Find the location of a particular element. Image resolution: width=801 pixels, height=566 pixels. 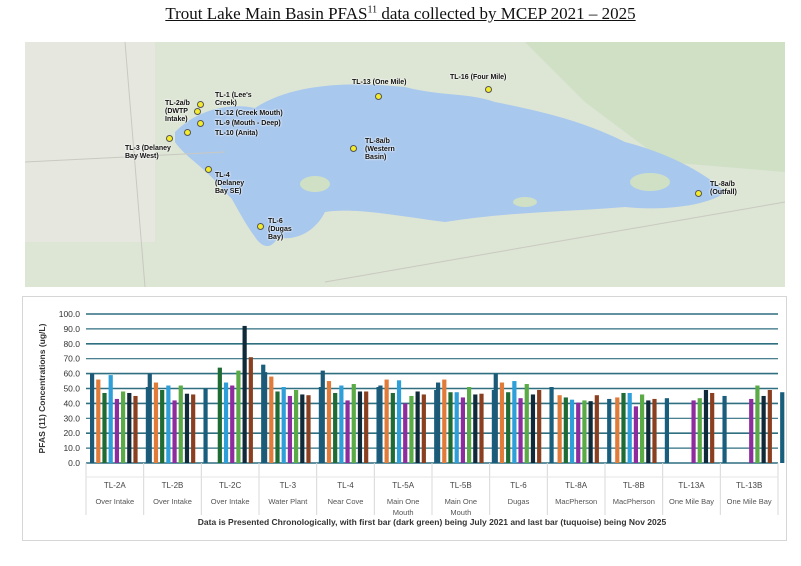

y-tick-label: 70.0 is located at coordinates (71, 359).